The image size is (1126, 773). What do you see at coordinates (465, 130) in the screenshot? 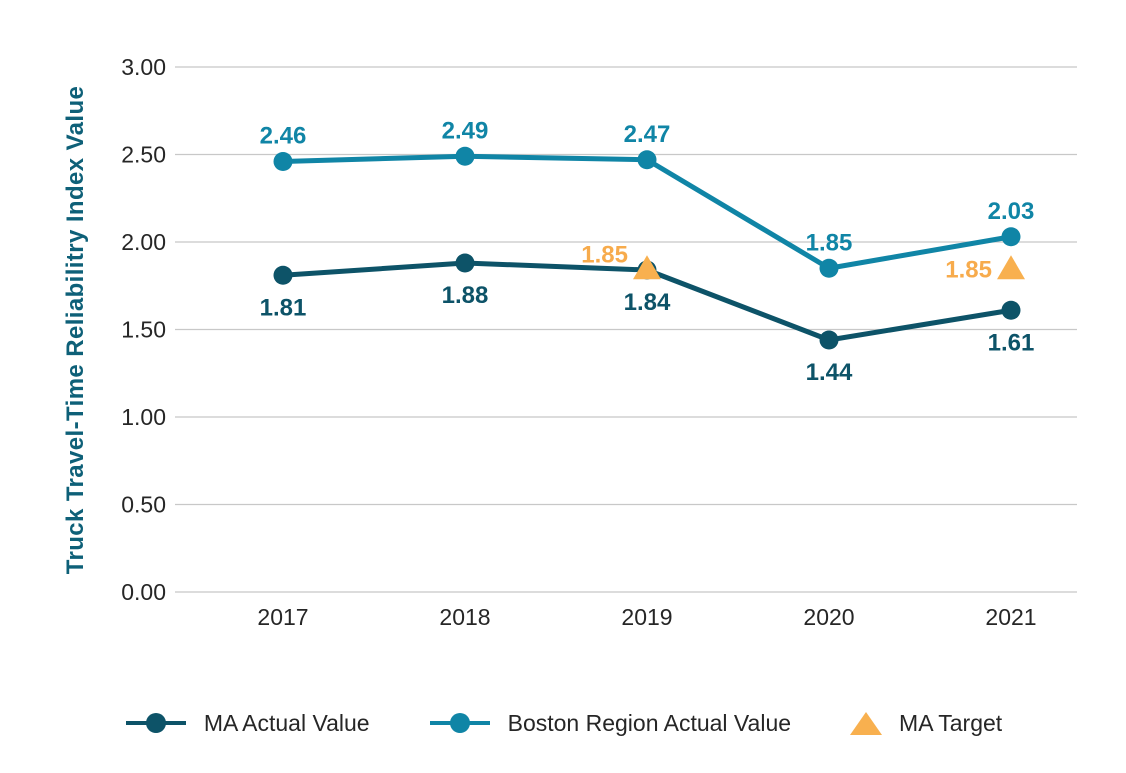
I see `data-label-boston-actual: 2.49` at bounding box center [465, 130].